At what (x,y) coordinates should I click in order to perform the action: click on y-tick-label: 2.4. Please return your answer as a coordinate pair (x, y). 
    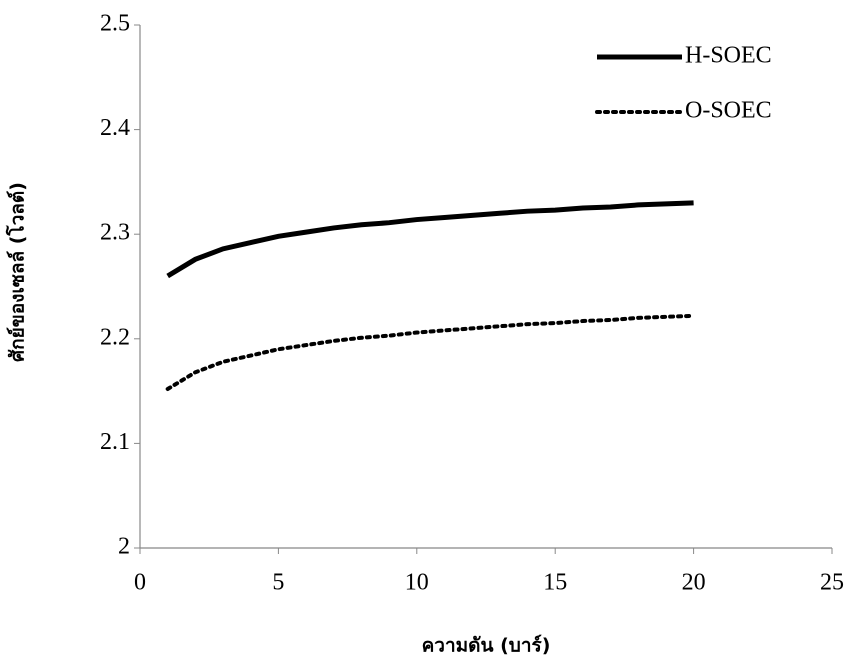
    Looking at the image, I should click on (115, 128).